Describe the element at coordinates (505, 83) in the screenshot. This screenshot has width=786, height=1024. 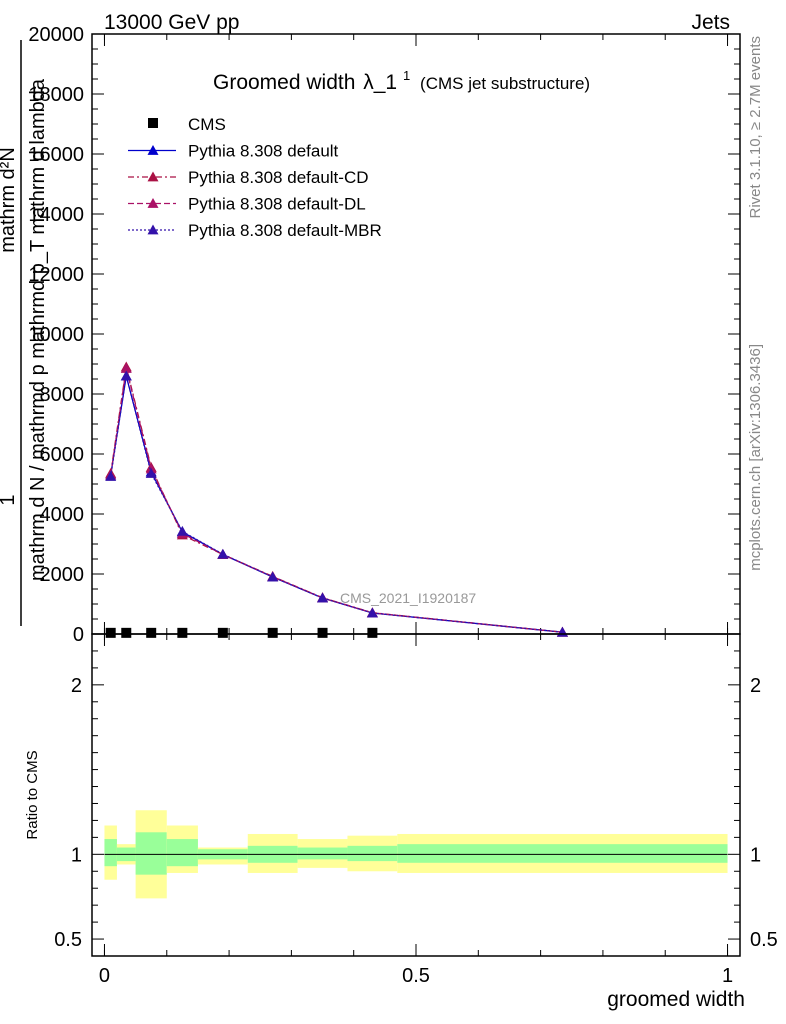
I see `chart-subtitle: (CMS jet substructure)` at that location.